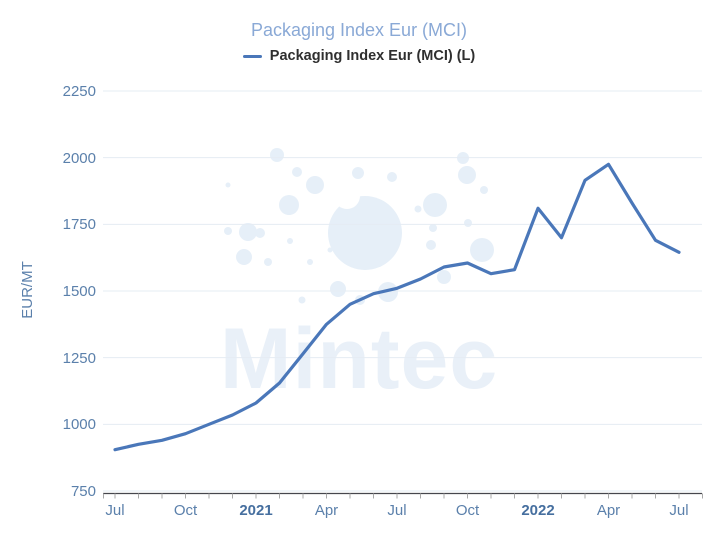 Image resolution: width=718 pixels, height=541 pixels. What do you see at coordinates (79, 291) in the screenshot?
I see `y-axis-tick-label: 1500` at bounding box center [79, 291].